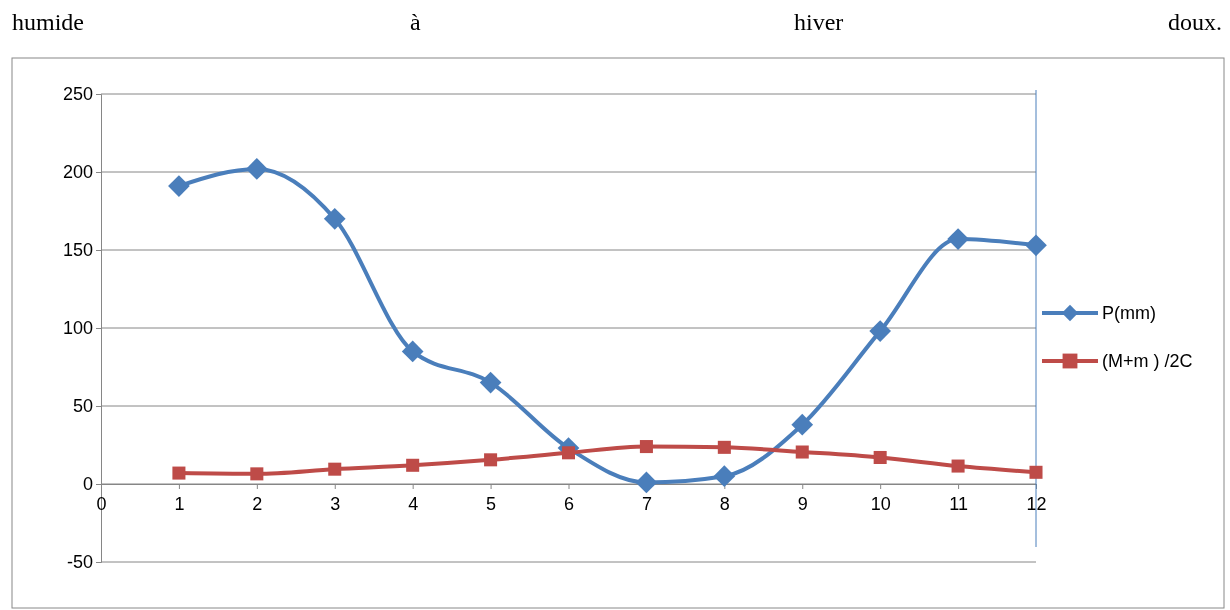  I want to click on text: humide à hiver doux., so click(617, 22).